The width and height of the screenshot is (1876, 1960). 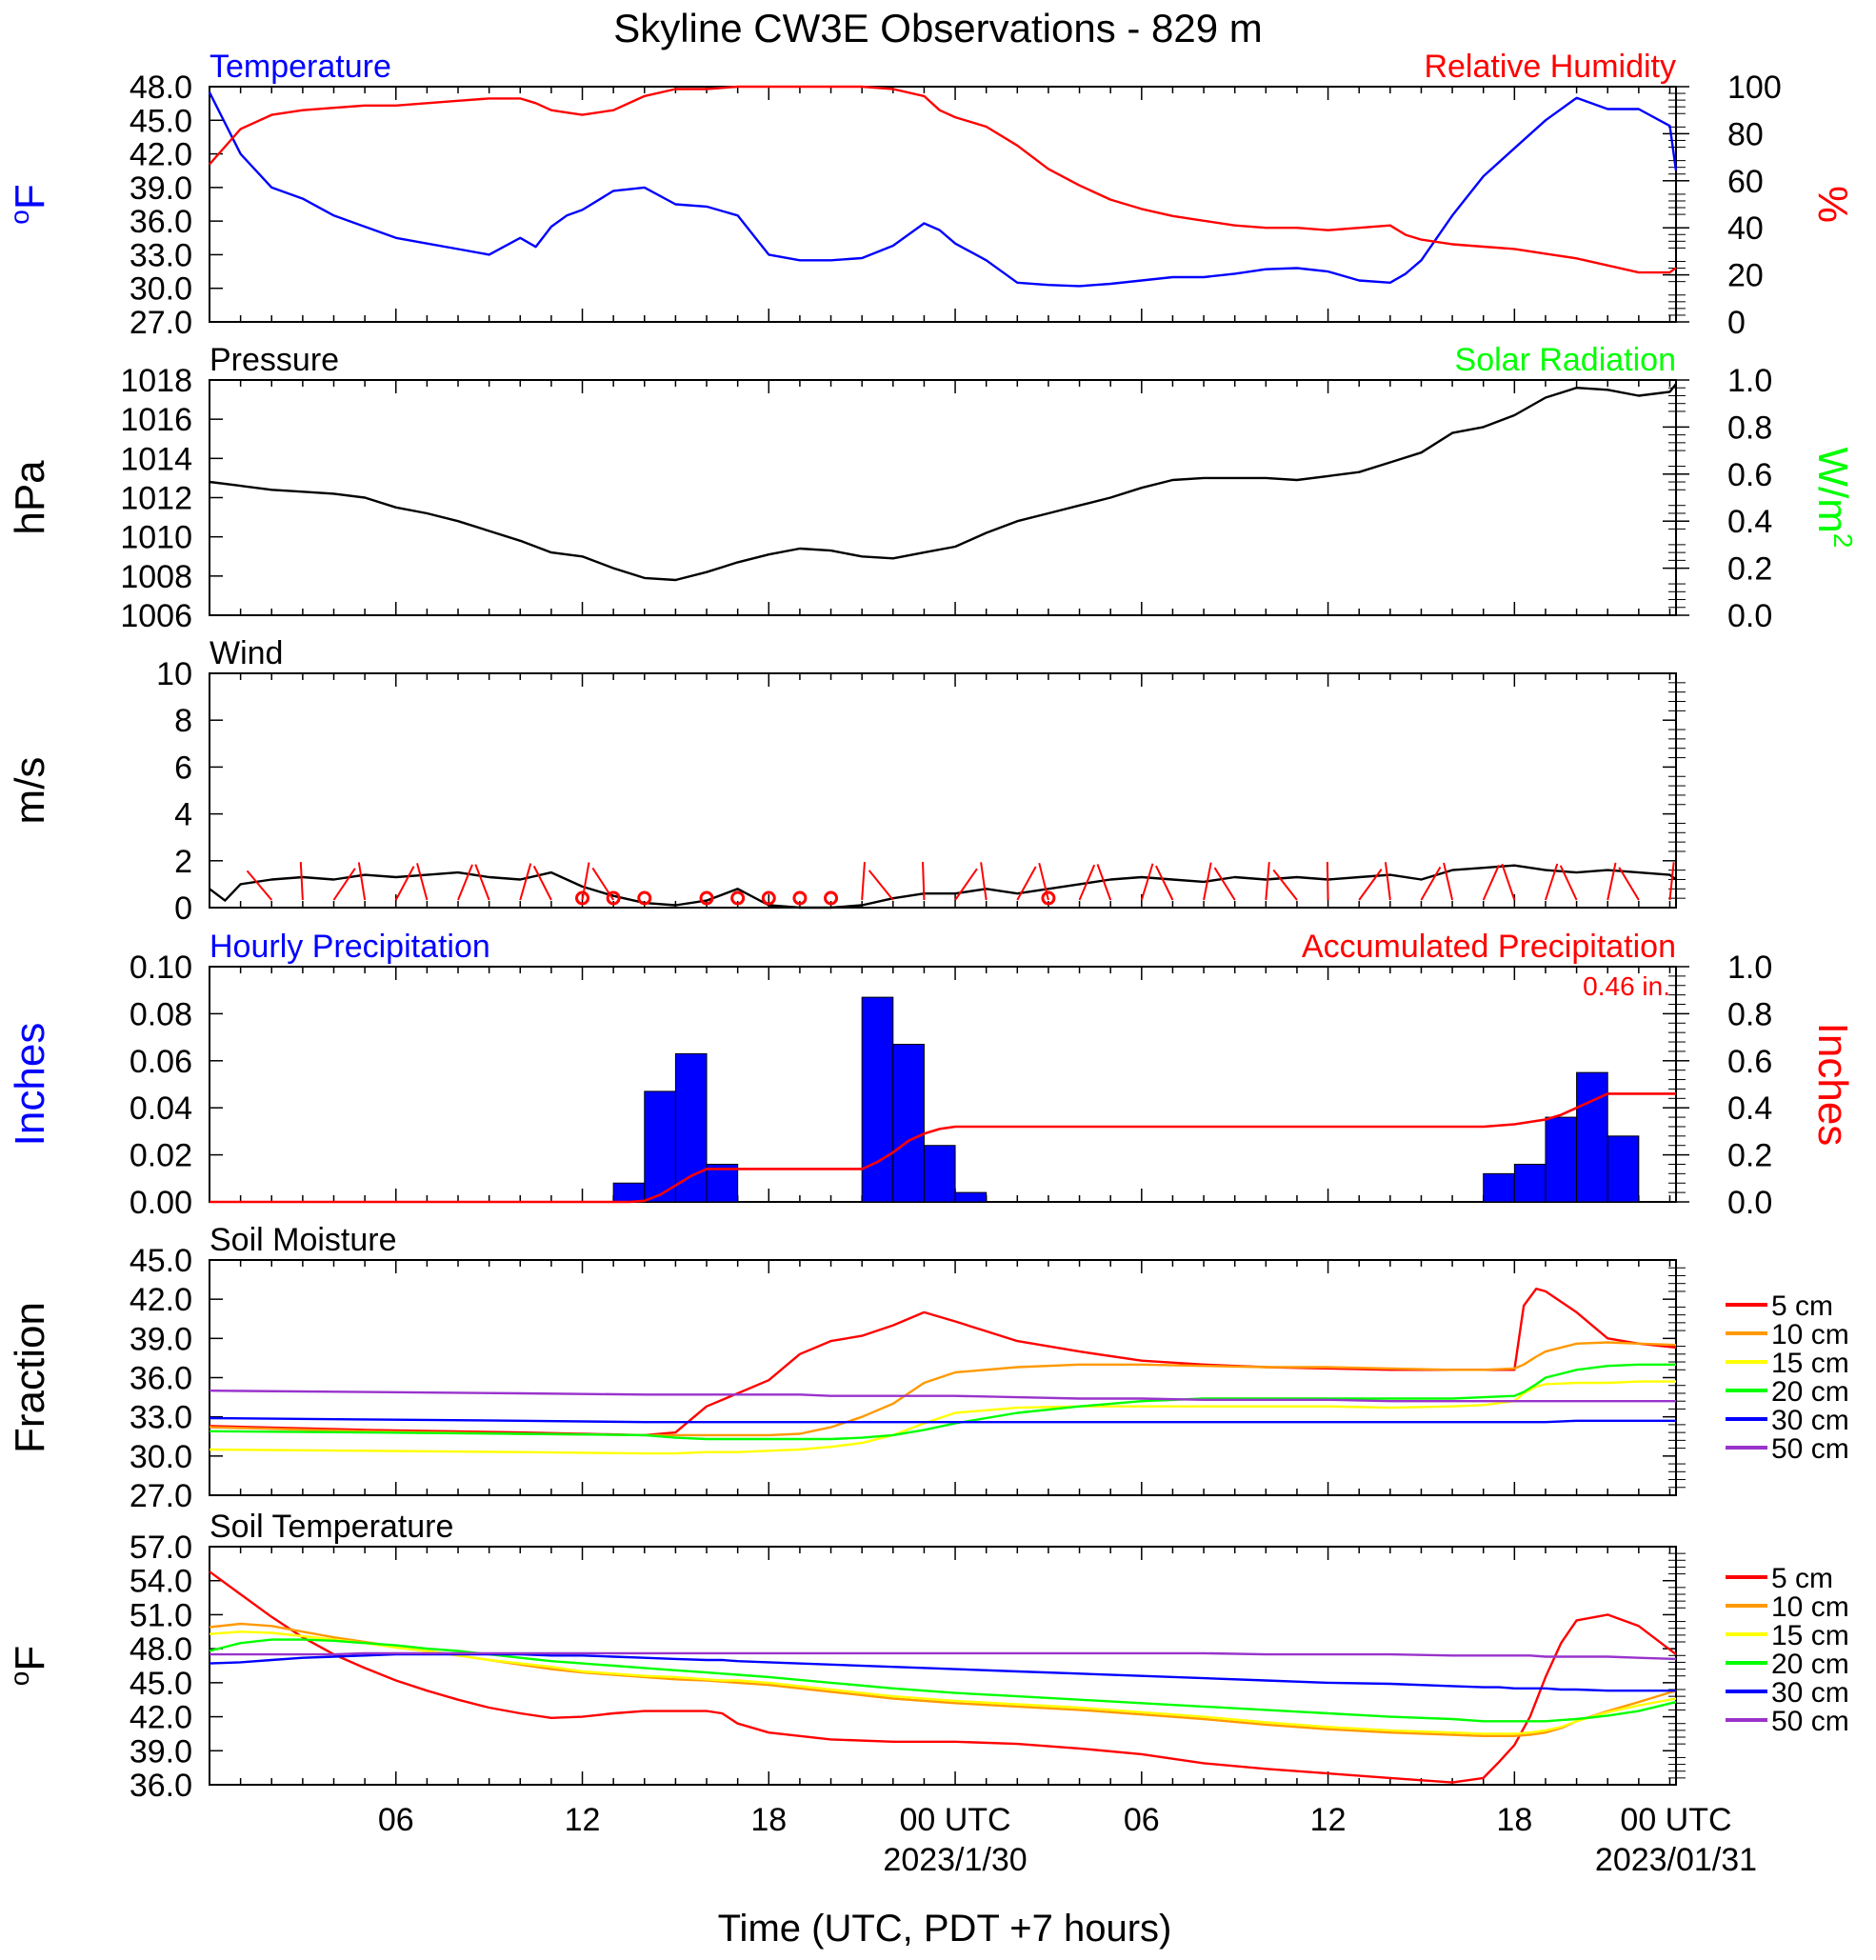 I want to click on y-tick-label: 30.0, so click(x=161, y=1457).